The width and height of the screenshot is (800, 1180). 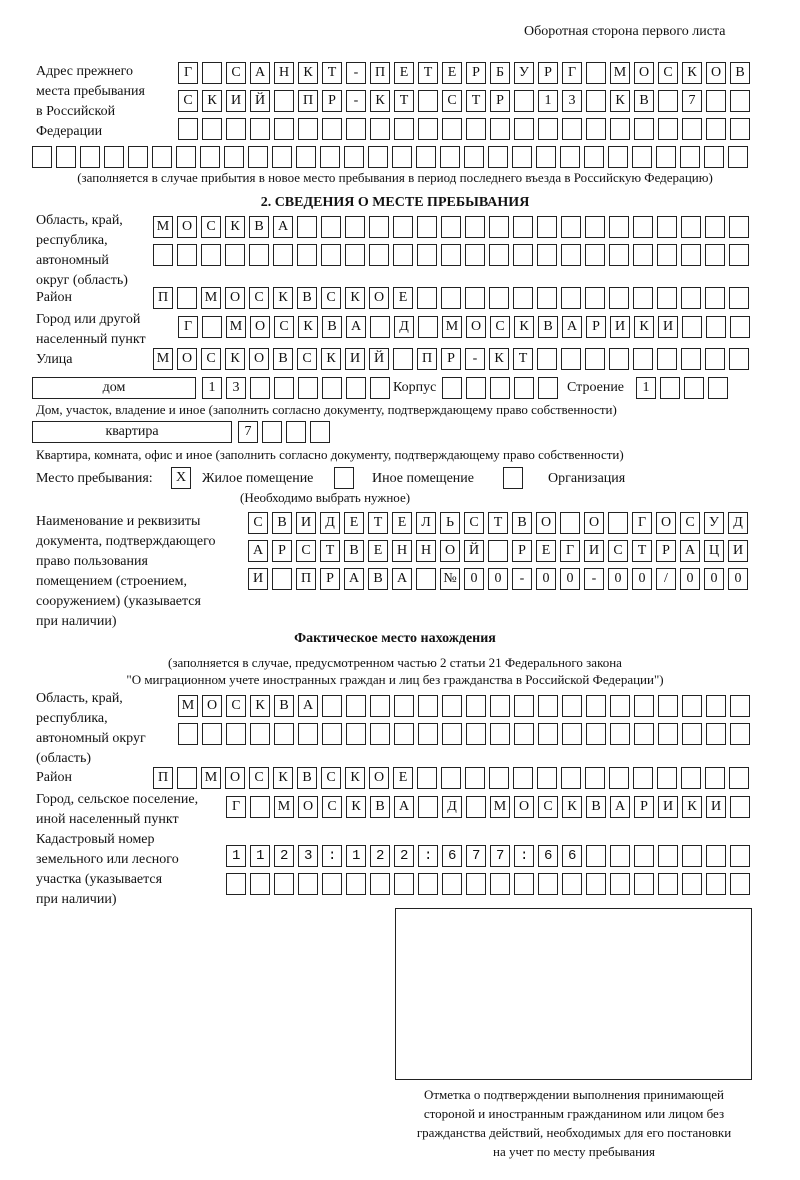 I want to click on house-type-field: дом, so click(x=114, y=388).